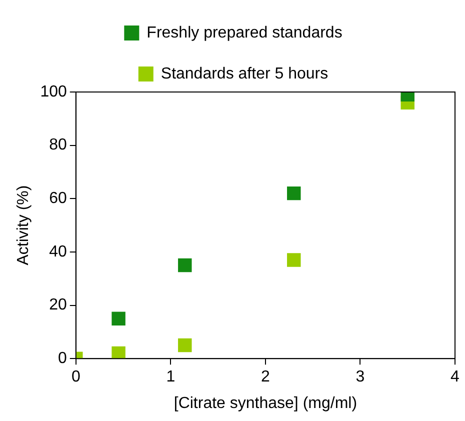 The image size is (465, 421). I want to click on x-axis-title: [Citrate synthase] (mg/ml), so click(266, 403).